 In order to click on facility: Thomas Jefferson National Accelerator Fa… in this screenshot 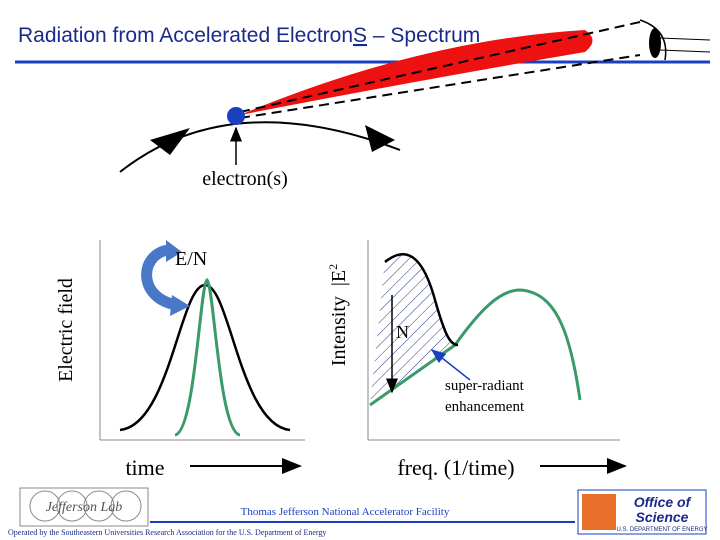, I will do `click(345, 512)`.